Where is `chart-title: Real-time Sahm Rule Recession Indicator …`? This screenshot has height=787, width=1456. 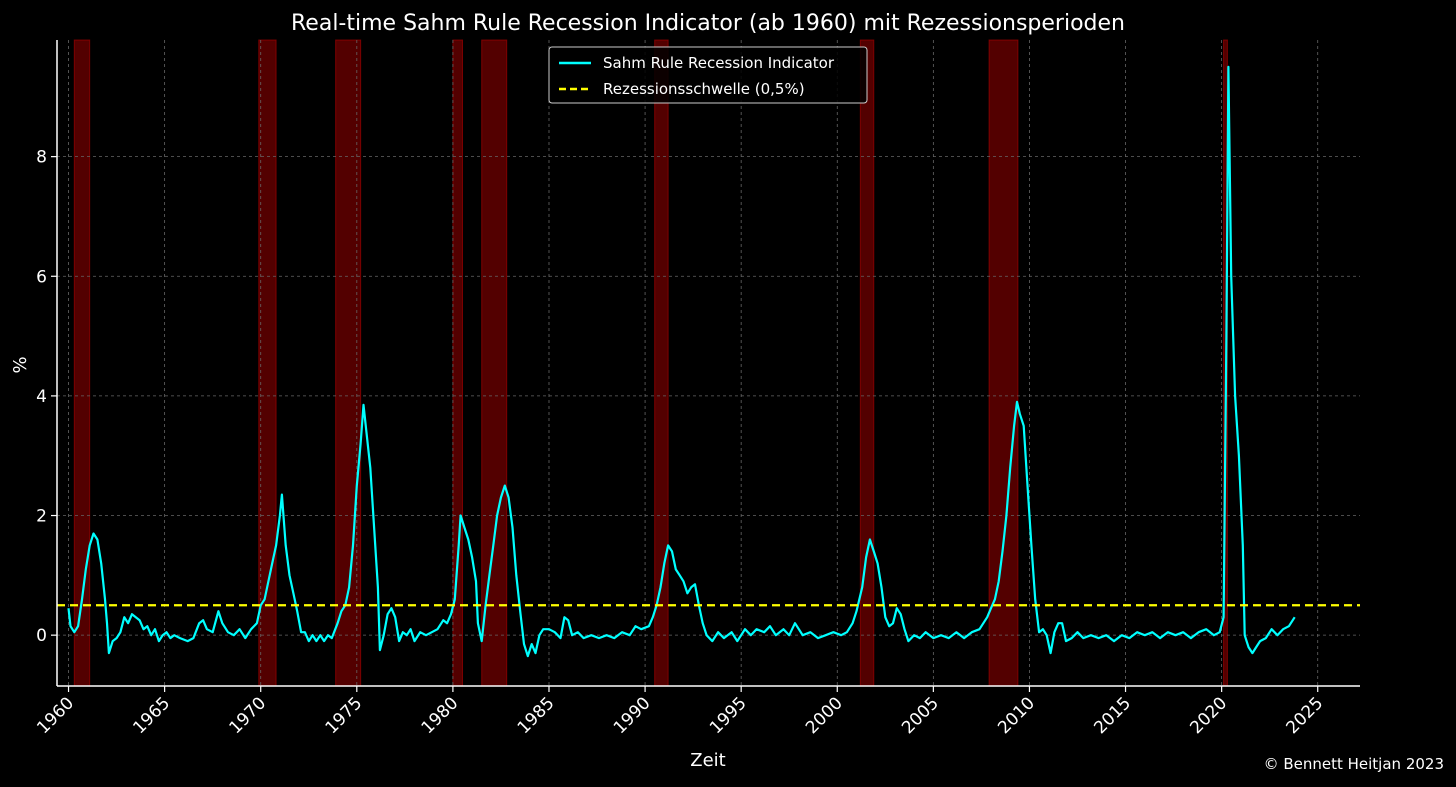 chart-title: Real-time Sahm Rule Recession Indicator … is located at coordinates (708, 23).